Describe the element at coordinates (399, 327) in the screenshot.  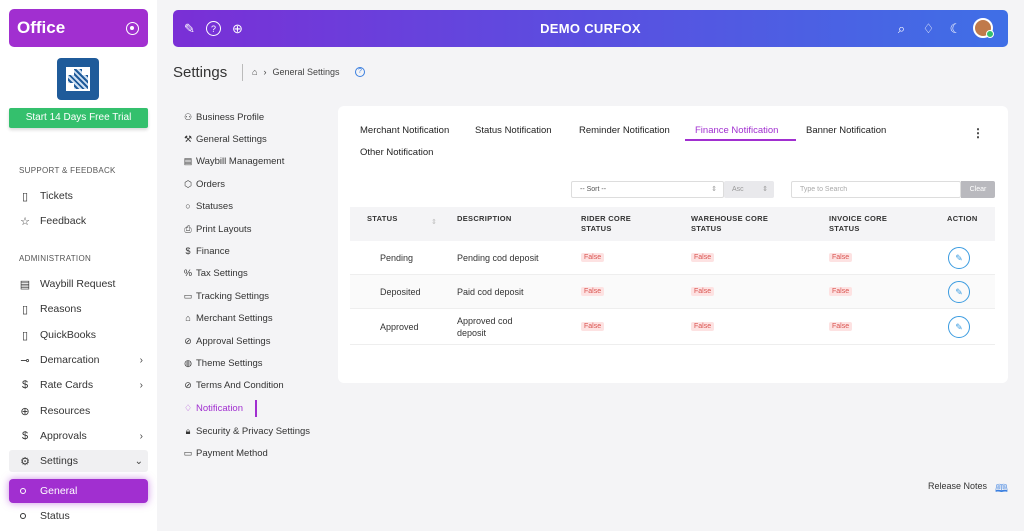
I see `cell-status: Approved` at that location.